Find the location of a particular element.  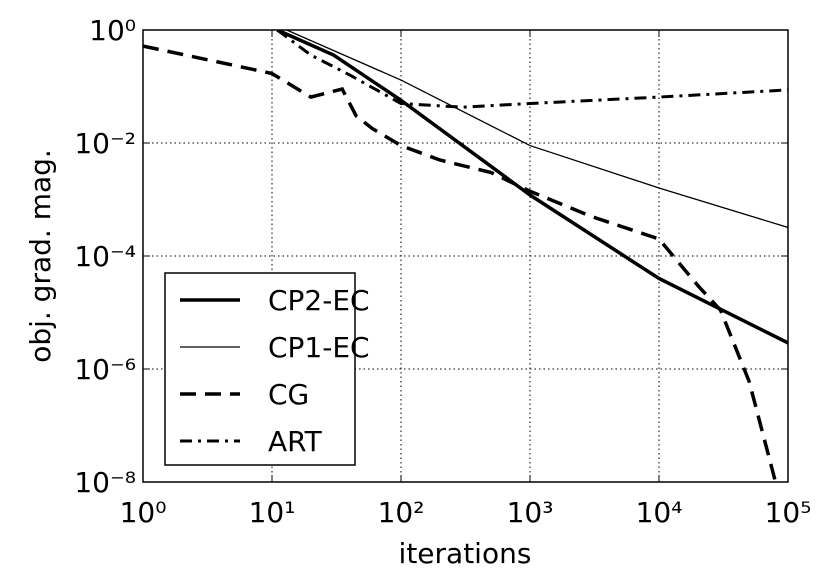

x-tick-label: 10¹ is located at coordinates (272, 512).